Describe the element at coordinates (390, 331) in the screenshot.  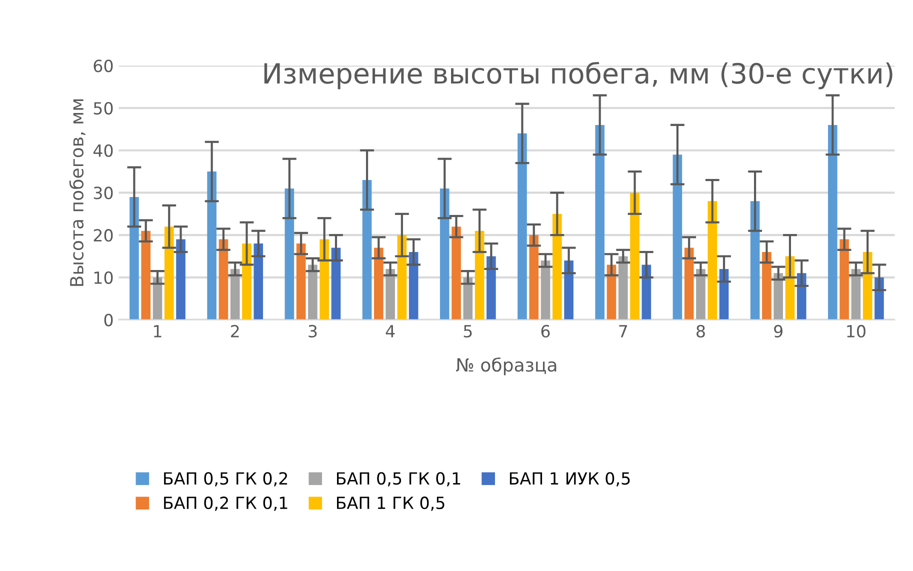
I see `x-tick-label: 4` at that location.